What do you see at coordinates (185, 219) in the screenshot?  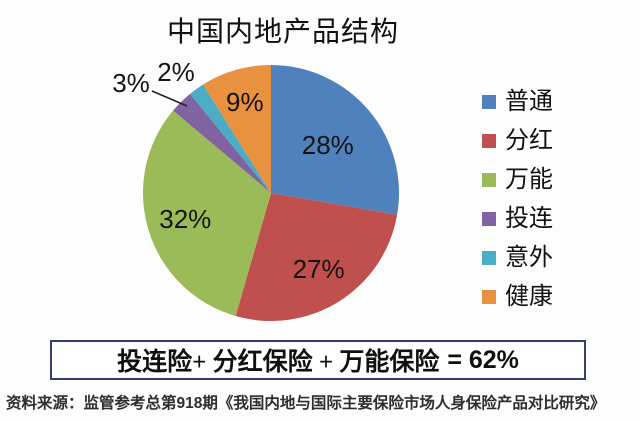 I see `pie-label-universal: 32%` at bounding box center [185, 219].